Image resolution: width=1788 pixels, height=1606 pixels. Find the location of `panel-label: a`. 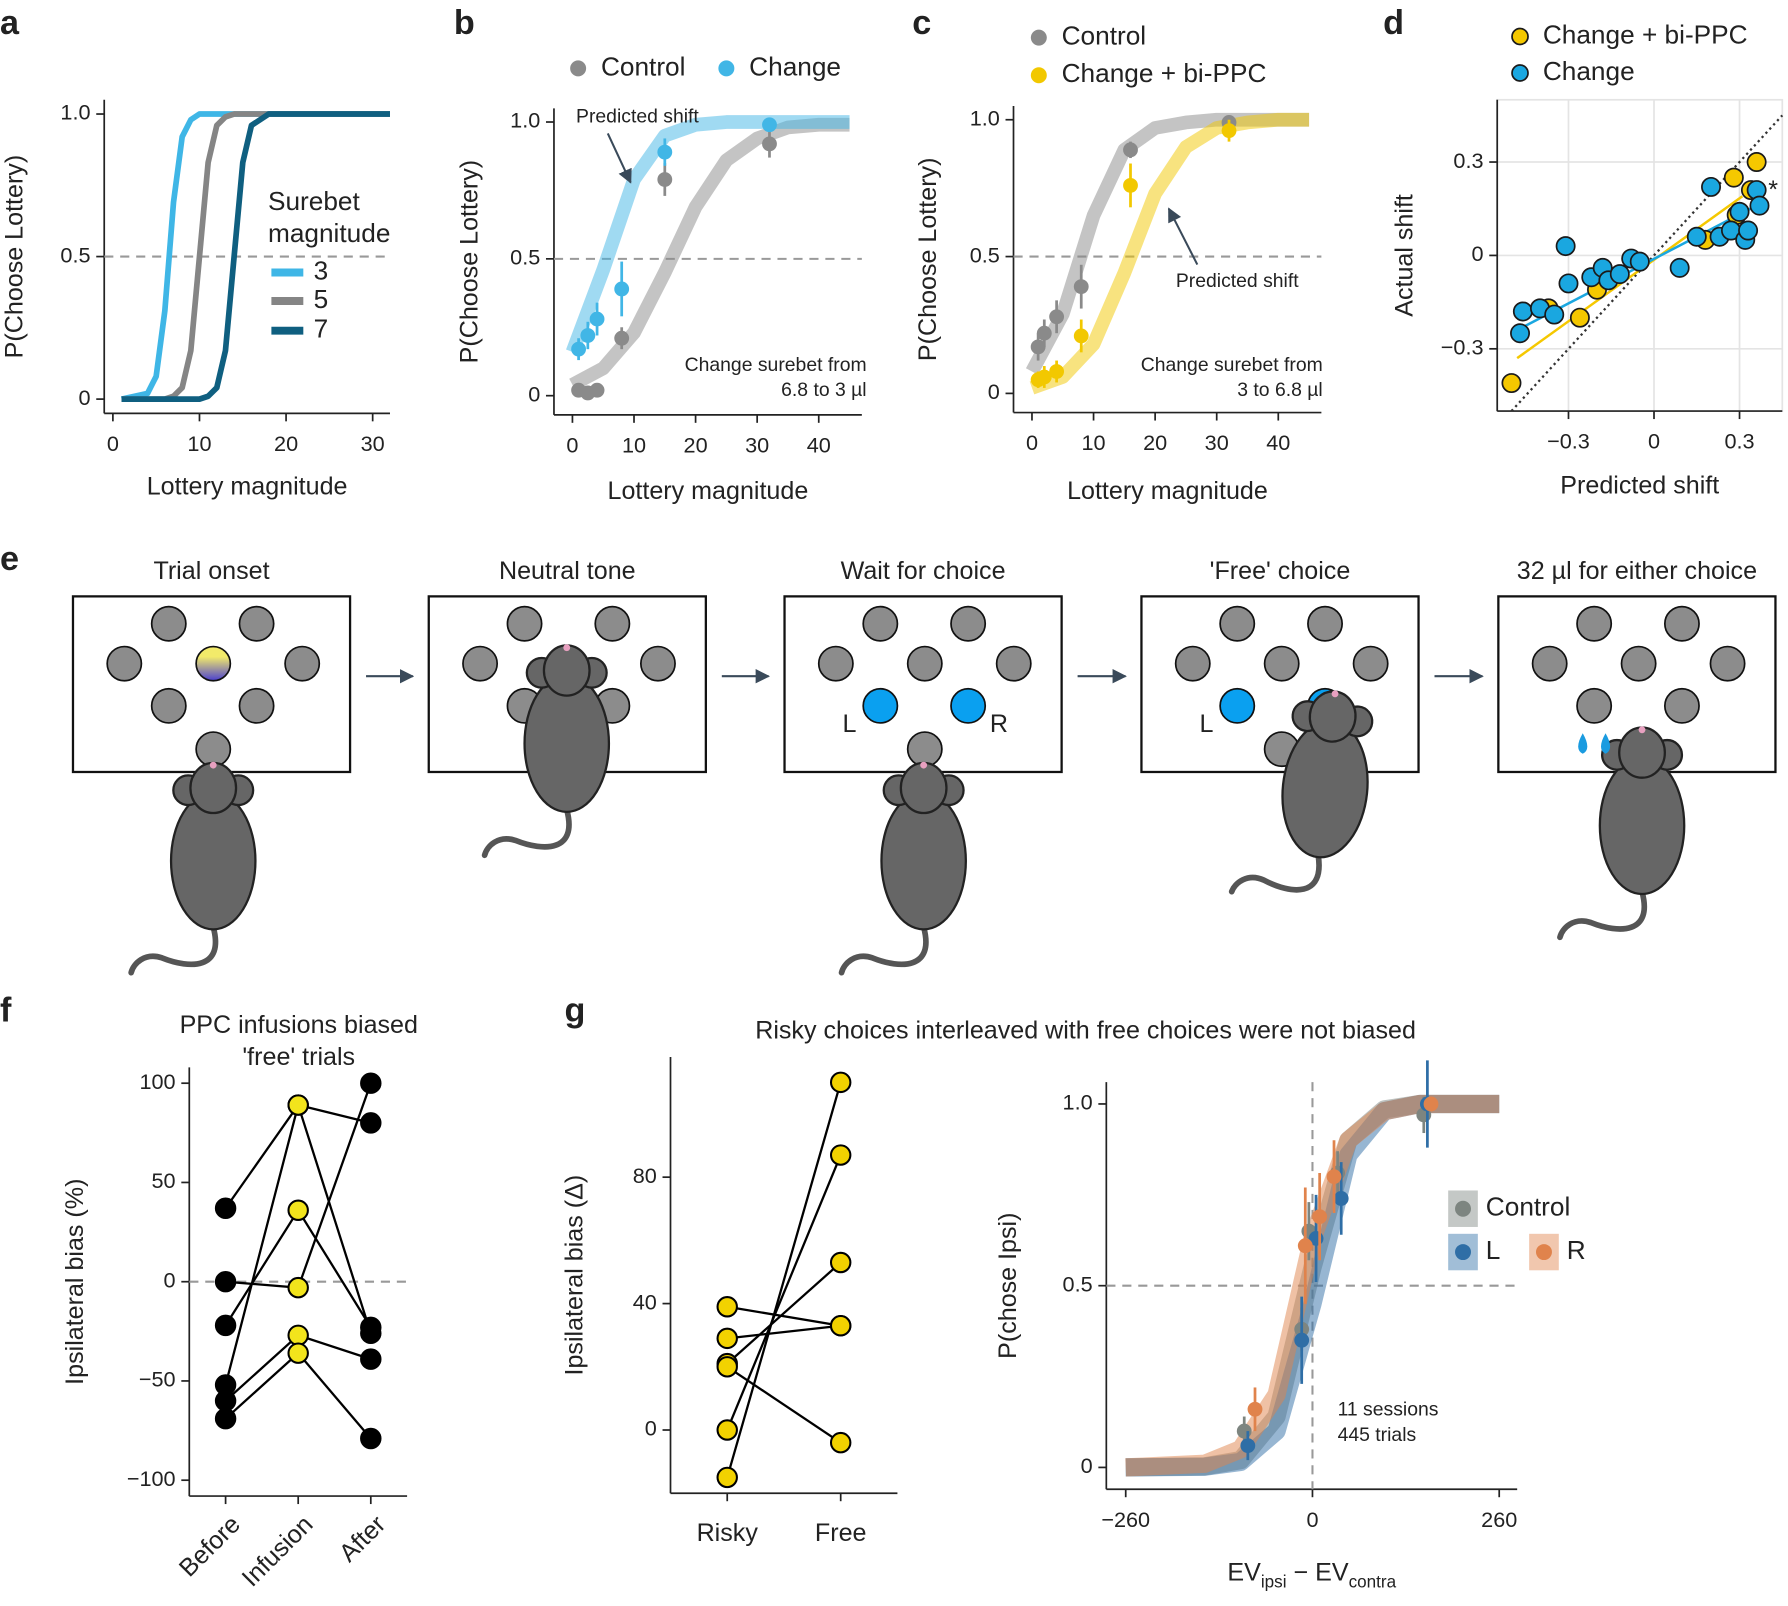

panel-label: a is located at coordinates (10, 23).